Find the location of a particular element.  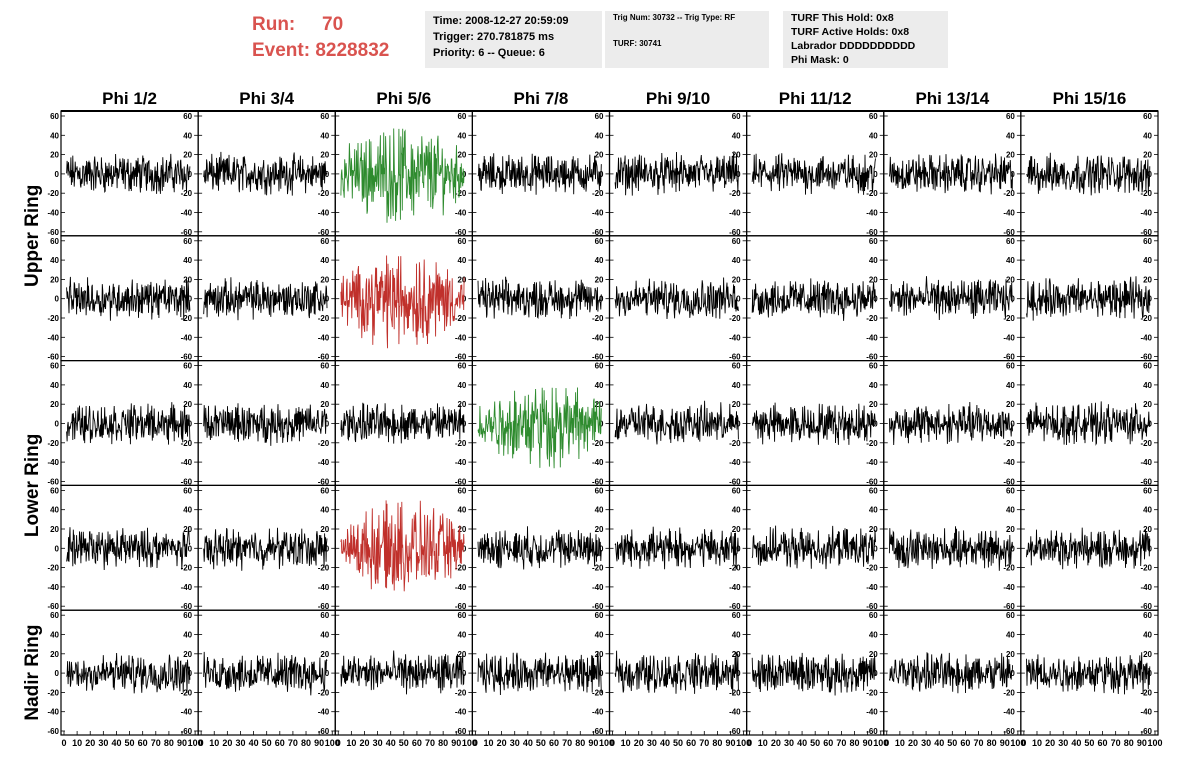

priority-line: Priority: 6 -- Queue: 6 is located at coordinates (489, 53).